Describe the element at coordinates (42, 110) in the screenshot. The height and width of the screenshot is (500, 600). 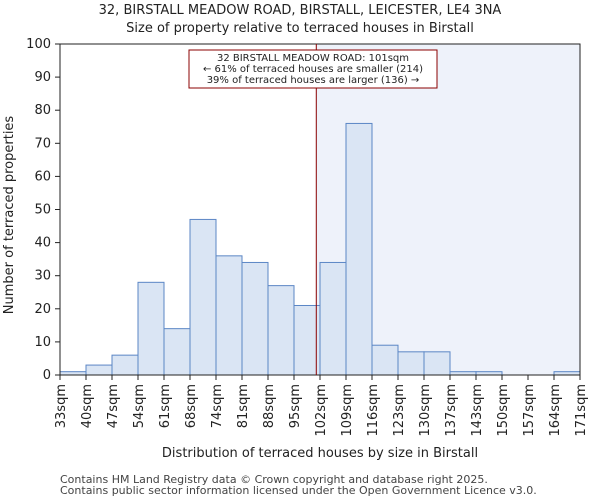
I see `y-tick-label: 80` at that location.